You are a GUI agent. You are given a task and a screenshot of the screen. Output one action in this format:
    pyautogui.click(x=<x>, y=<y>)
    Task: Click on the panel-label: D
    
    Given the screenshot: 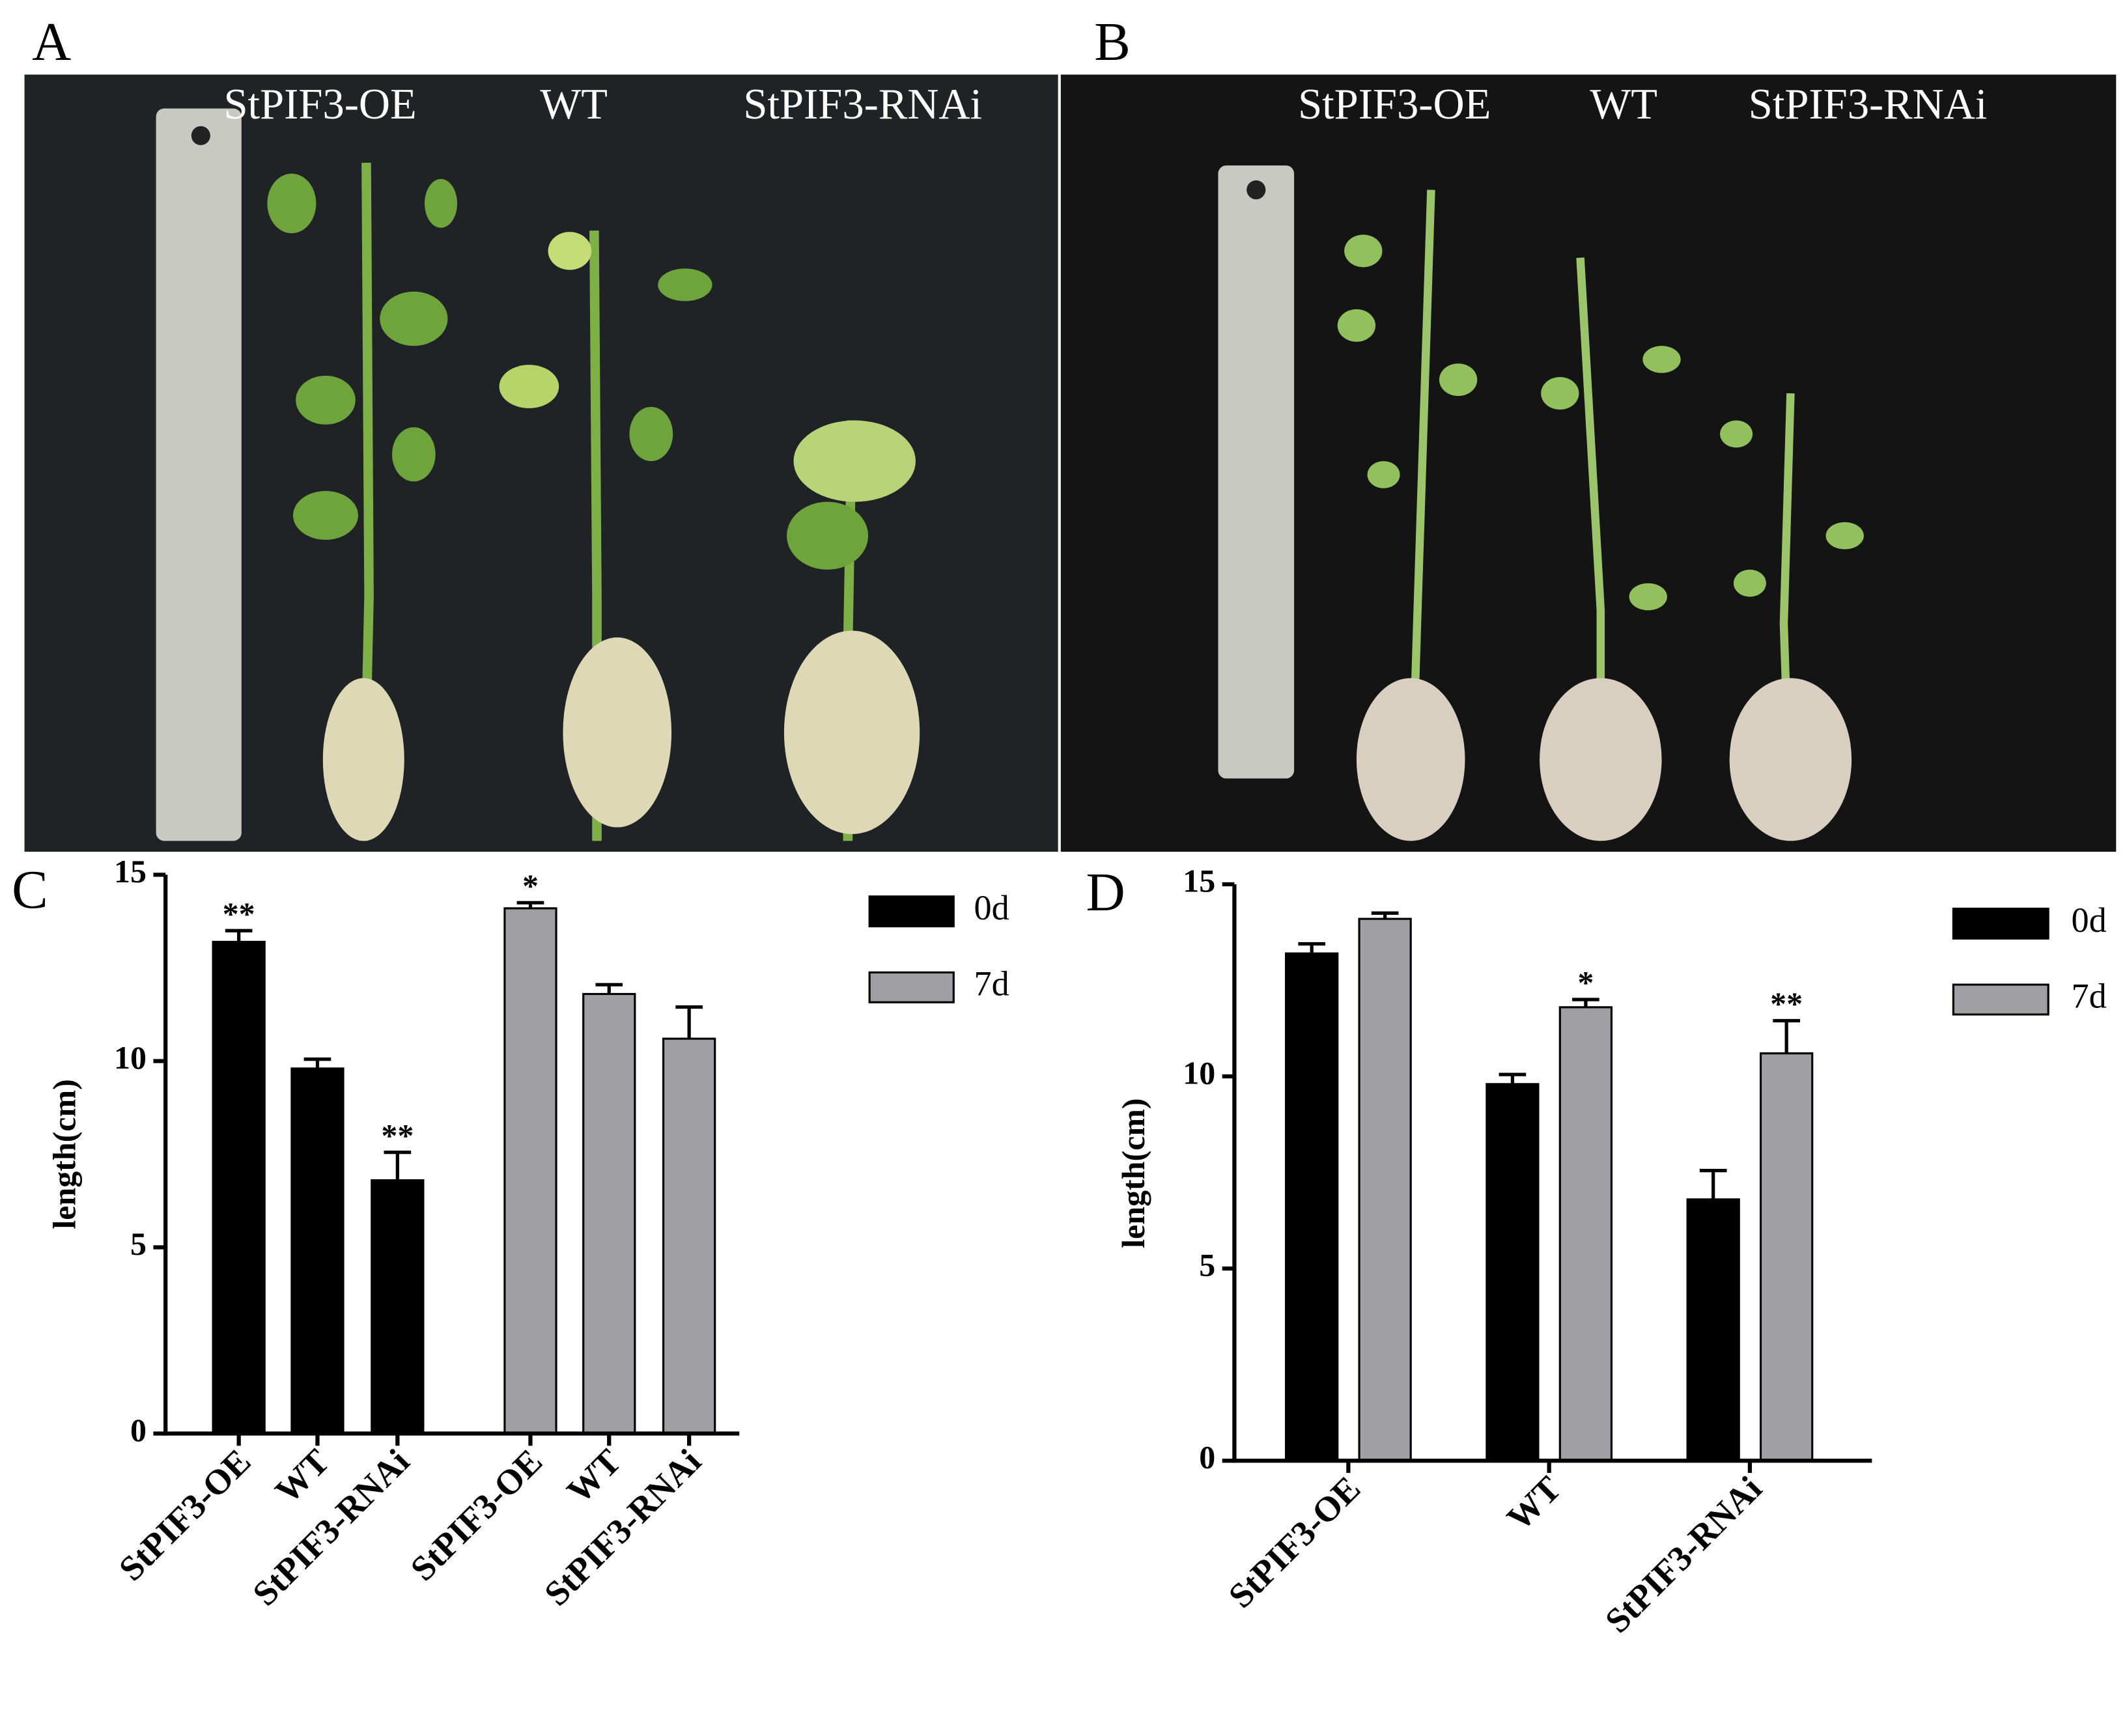 What is the action you would take?
    pyautogui.click(x=1105, y=893)
    